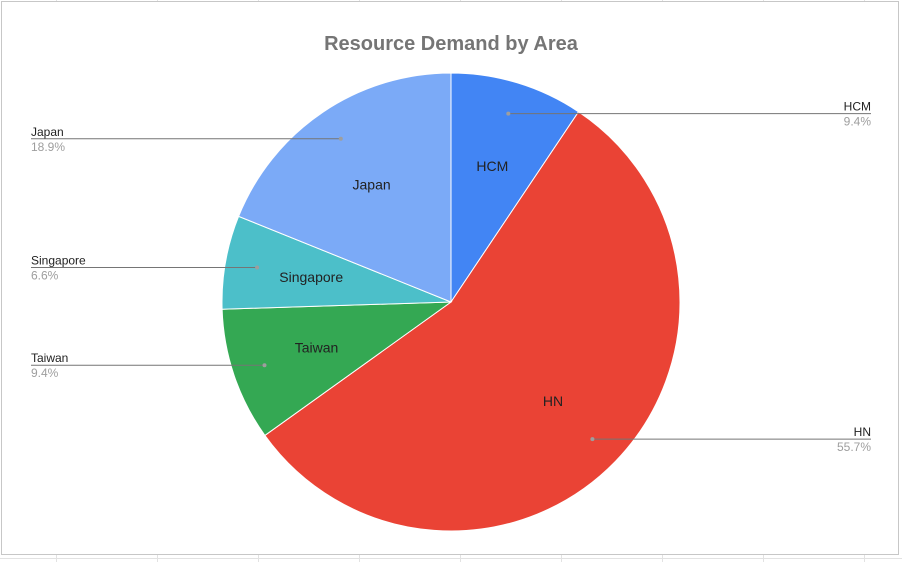 This screenshot has height=562, width=902. What do you see at coordinates (553, 401) in the screenshot?
I see `slice-label-hn: HN` at bounding box center [553, 401].